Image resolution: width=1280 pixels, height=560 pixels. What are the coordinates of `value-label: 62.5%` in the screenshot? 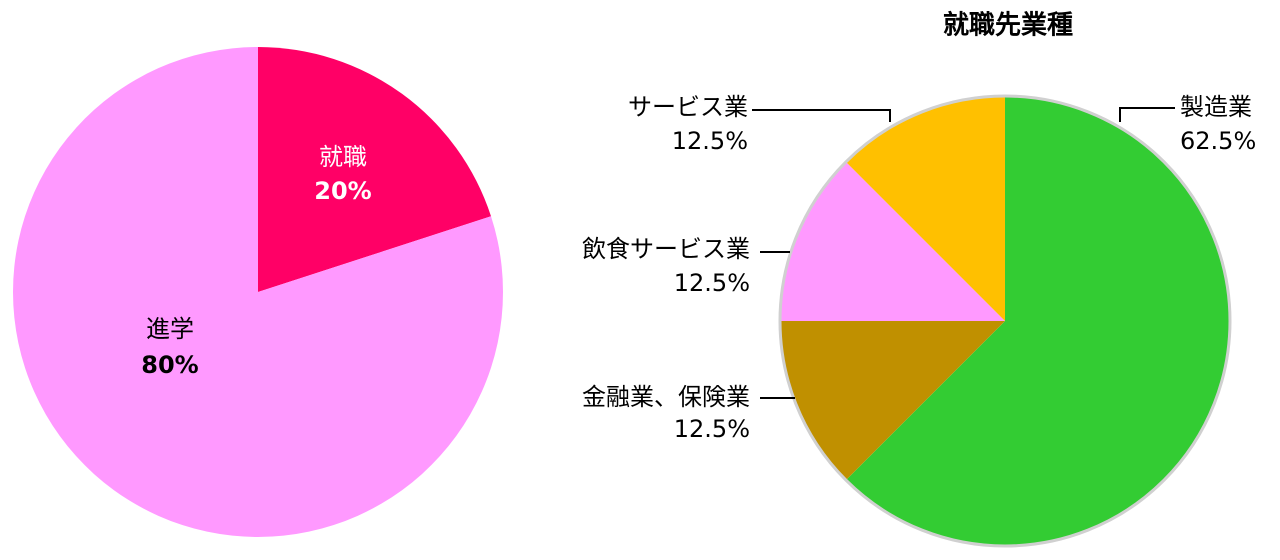 It's located at (1218, 141).